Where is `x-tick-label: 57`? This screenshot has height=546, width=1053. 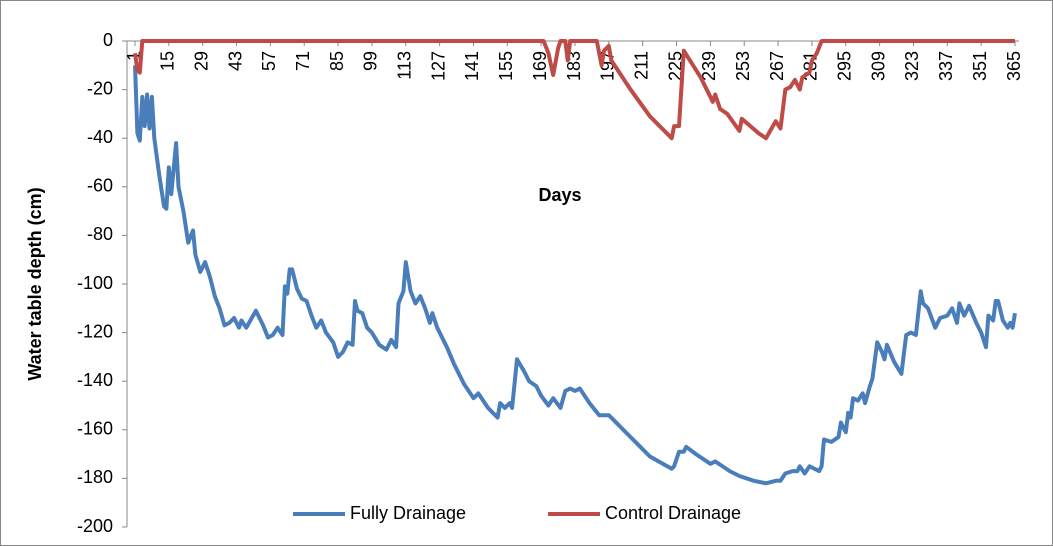
x-tick-label: 57 is located at coordinates (269, 61).